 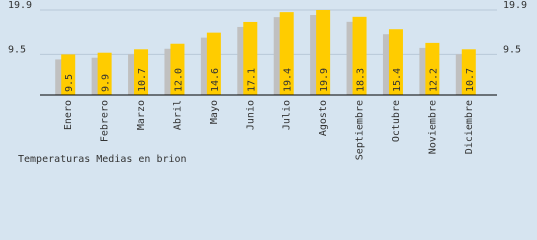 What do you see at coordinates (17, 49) in the screenshot?
I see `y-tick-label: 9.5` at bounding box center [17, 49].